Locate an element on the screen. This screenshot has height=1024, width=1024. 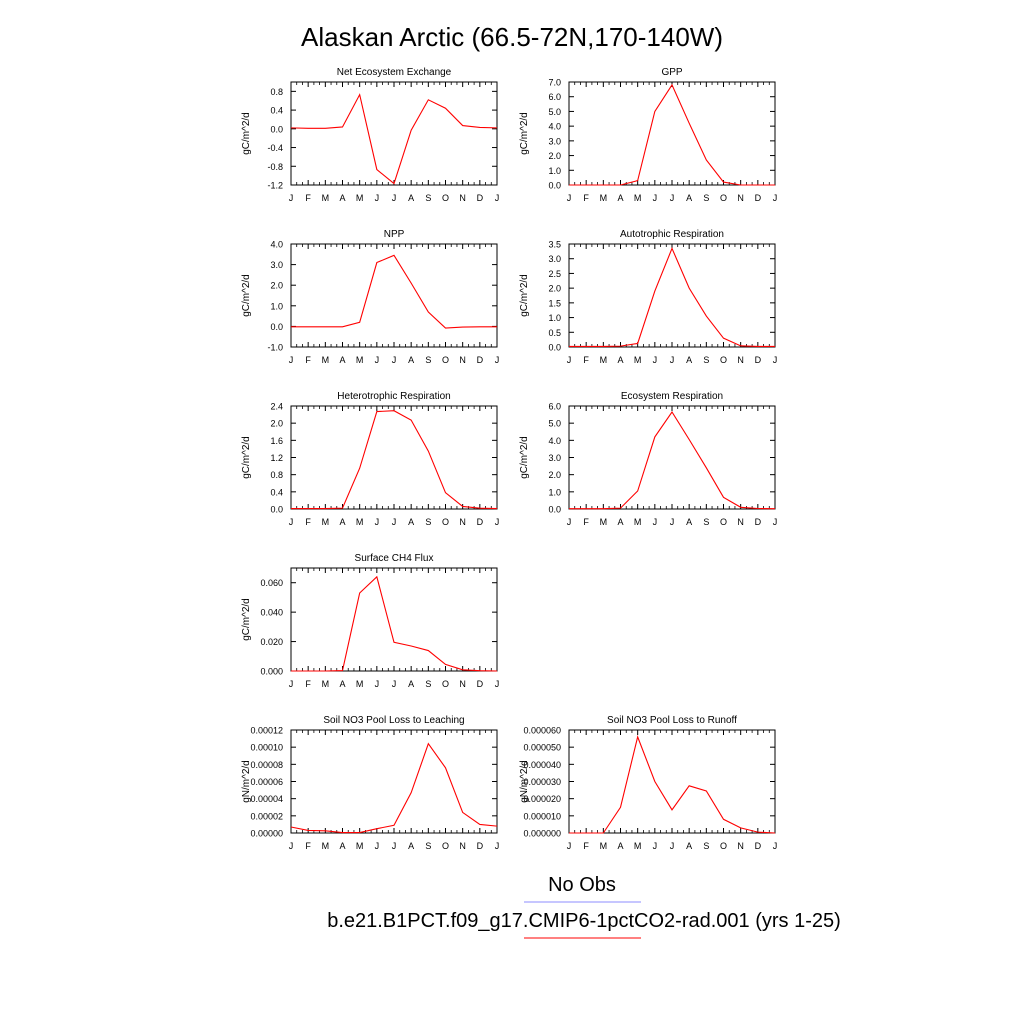
y-tick-label: 4.0 is located at coordinates (554, 441).